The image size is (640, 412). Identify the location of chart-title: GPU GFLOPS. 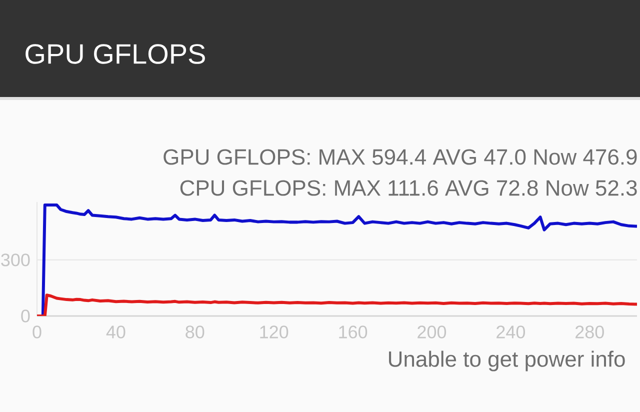
(115, 54).